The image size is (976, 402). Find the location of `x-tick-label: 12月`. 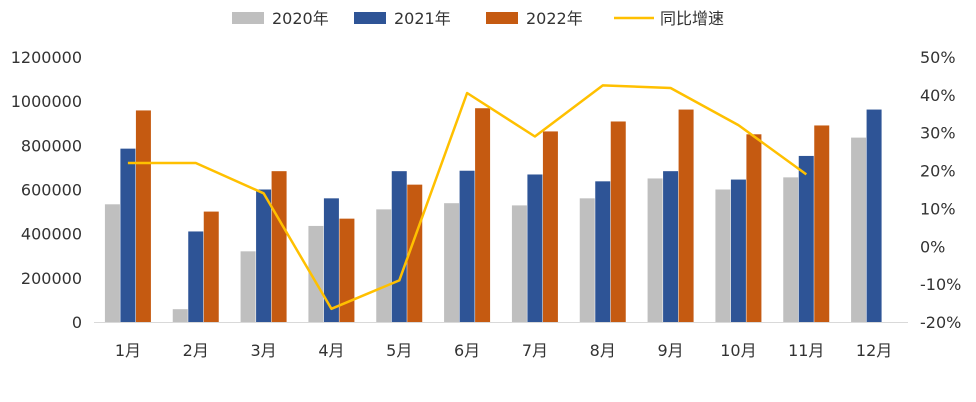

x-tick-label: 12月 is located at coordinates (874, 350).